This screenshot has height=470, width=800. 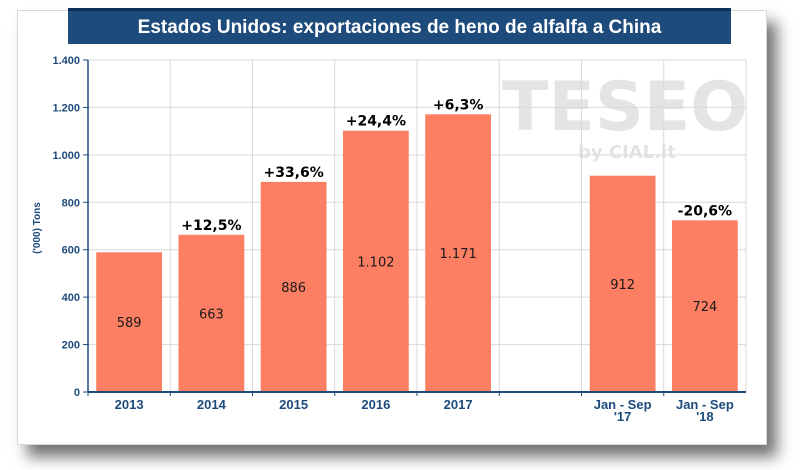 What do you see at coordinates (71, 251) in the screenshot?
I see `y-tick-label: 600` at bounding box center [71, 251].